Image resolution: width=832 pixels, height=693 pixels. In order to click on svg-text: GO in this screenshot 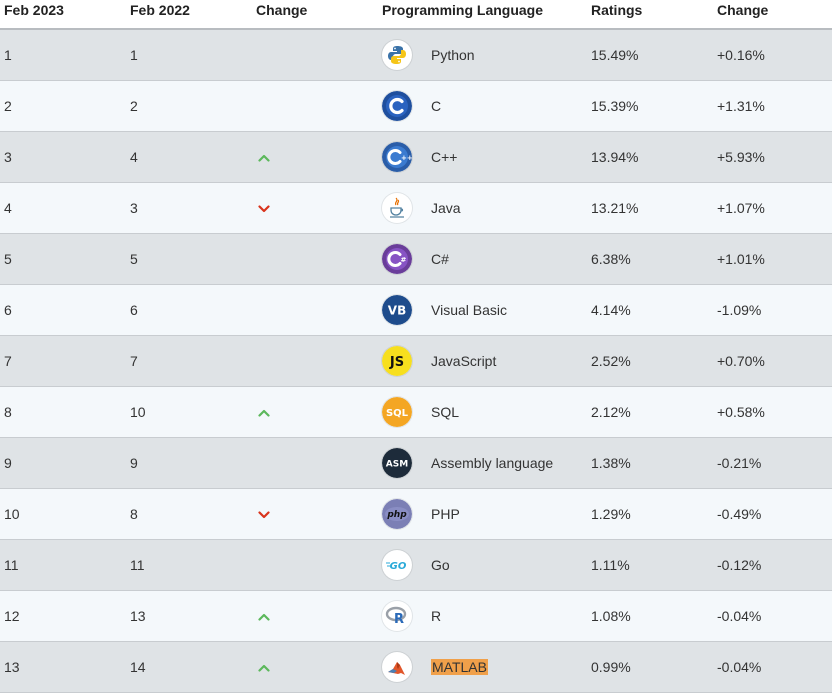, I will do `click(398, 566)`.